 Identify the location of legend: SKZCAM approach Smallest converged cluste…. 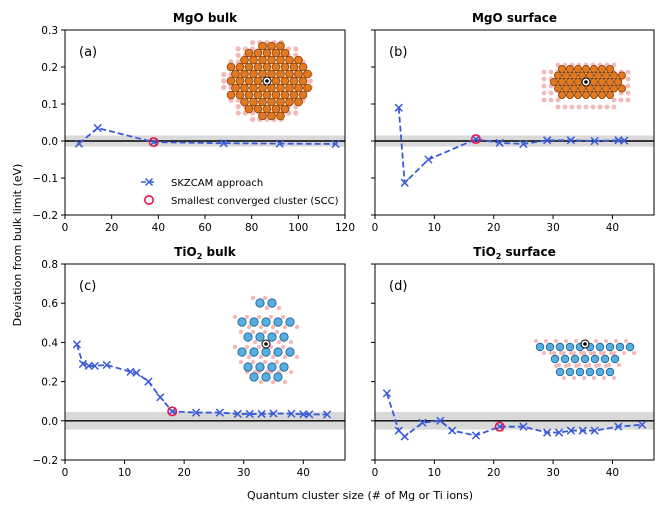
(240, 192).